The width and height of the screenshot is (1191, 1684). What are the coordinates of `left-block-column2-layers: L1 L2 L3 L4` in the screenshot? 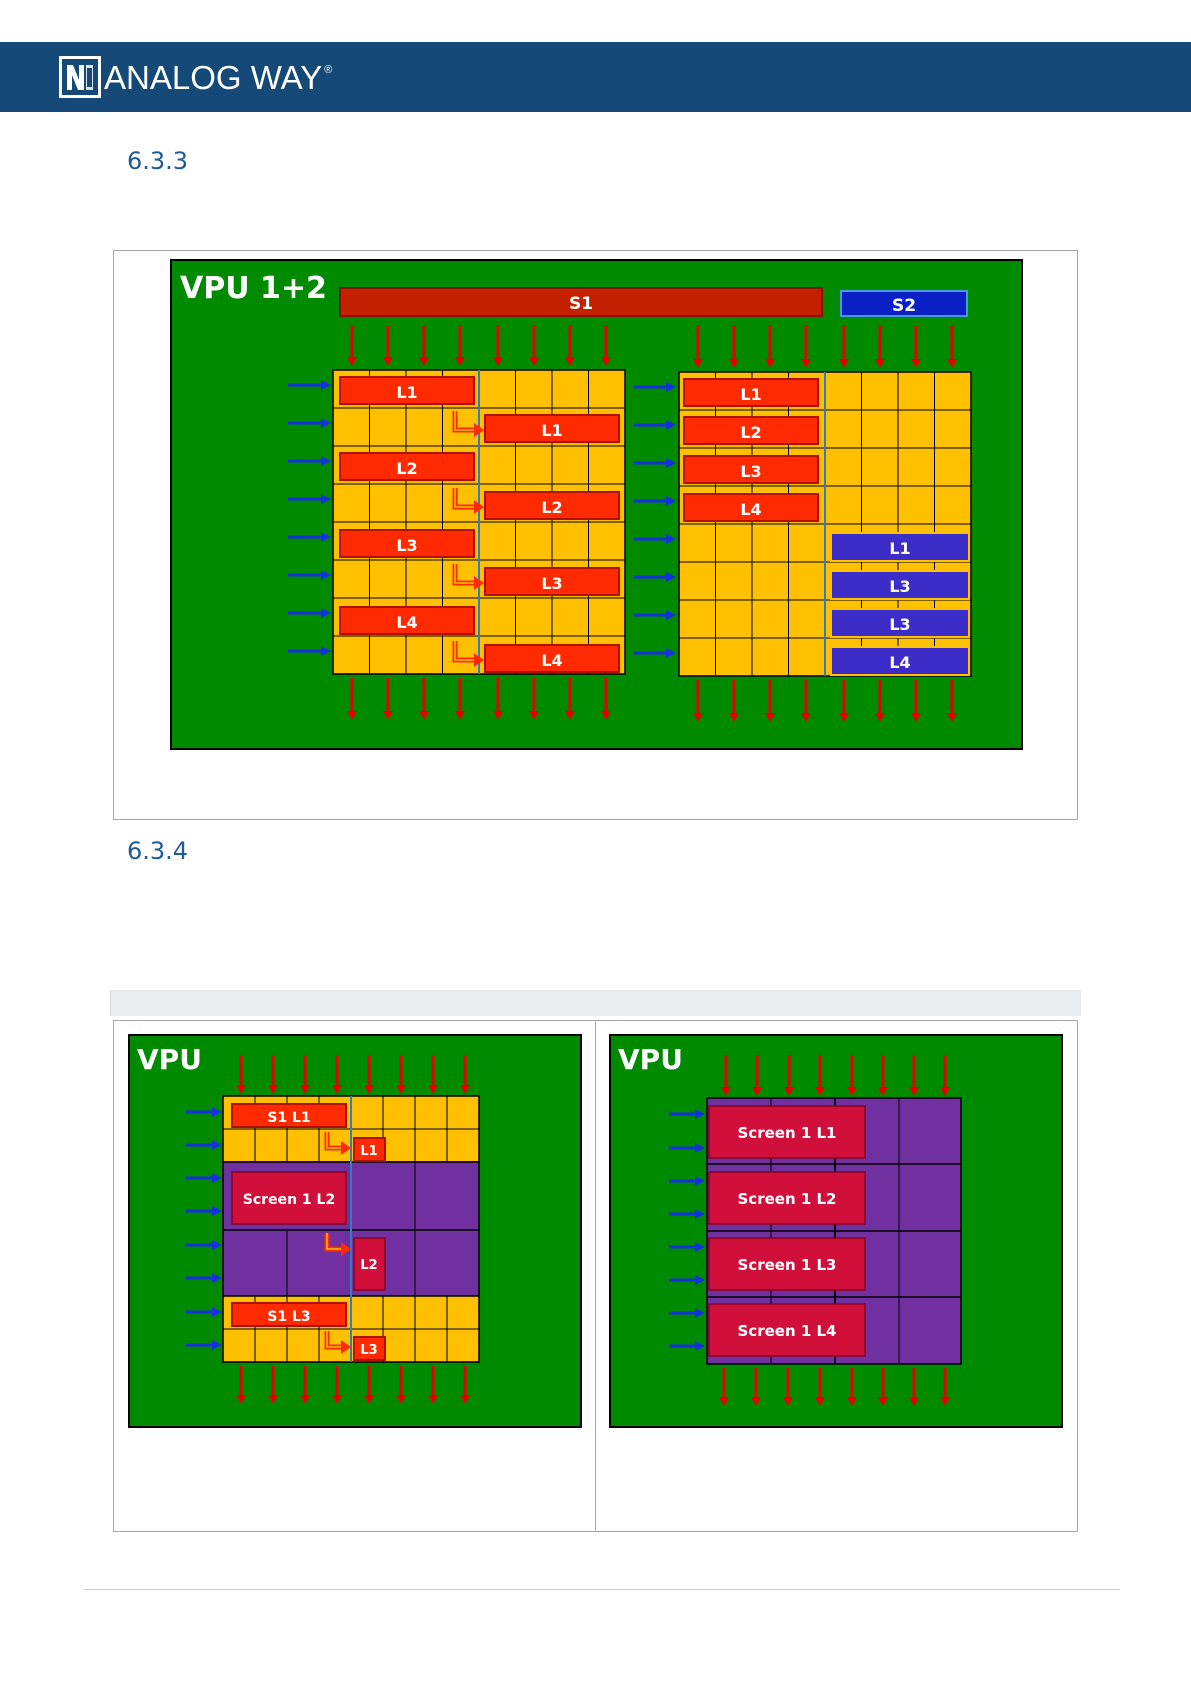 It's located at (552, 543).